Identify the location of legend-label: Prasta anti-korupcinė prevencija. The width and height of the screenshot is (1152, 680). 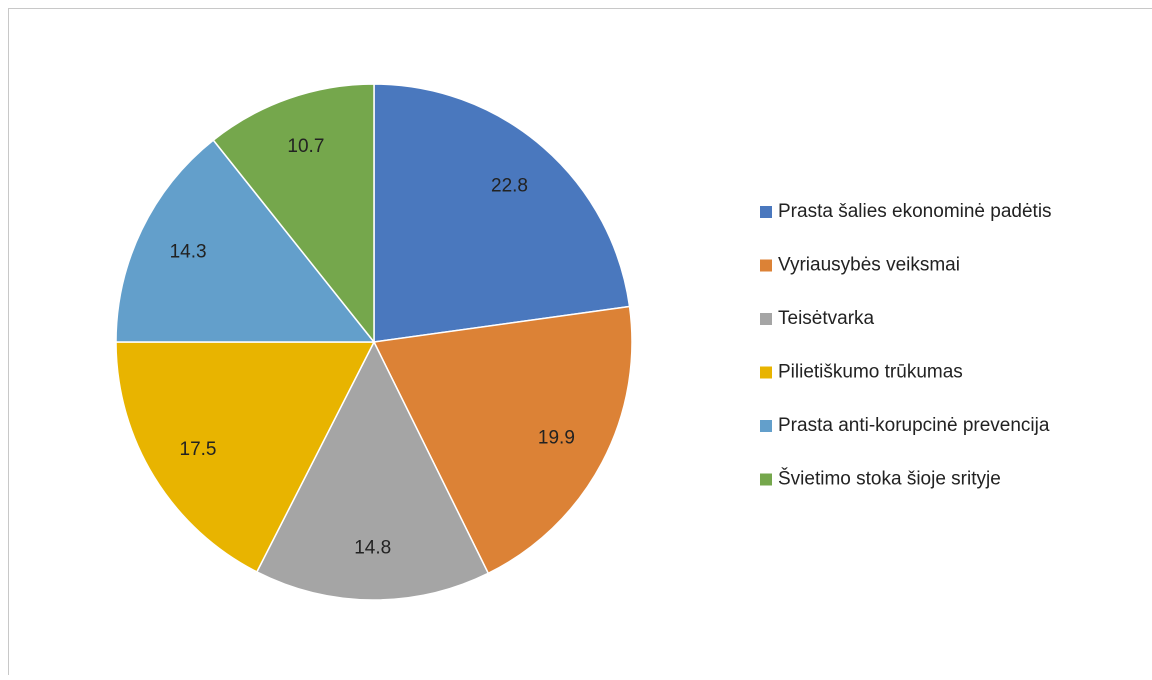
(914, 425).